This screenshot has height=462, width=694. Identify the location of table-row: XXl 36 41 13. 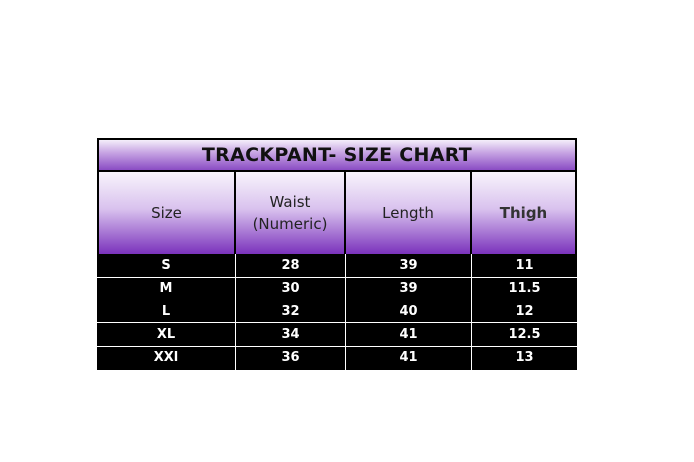
(337, 357).